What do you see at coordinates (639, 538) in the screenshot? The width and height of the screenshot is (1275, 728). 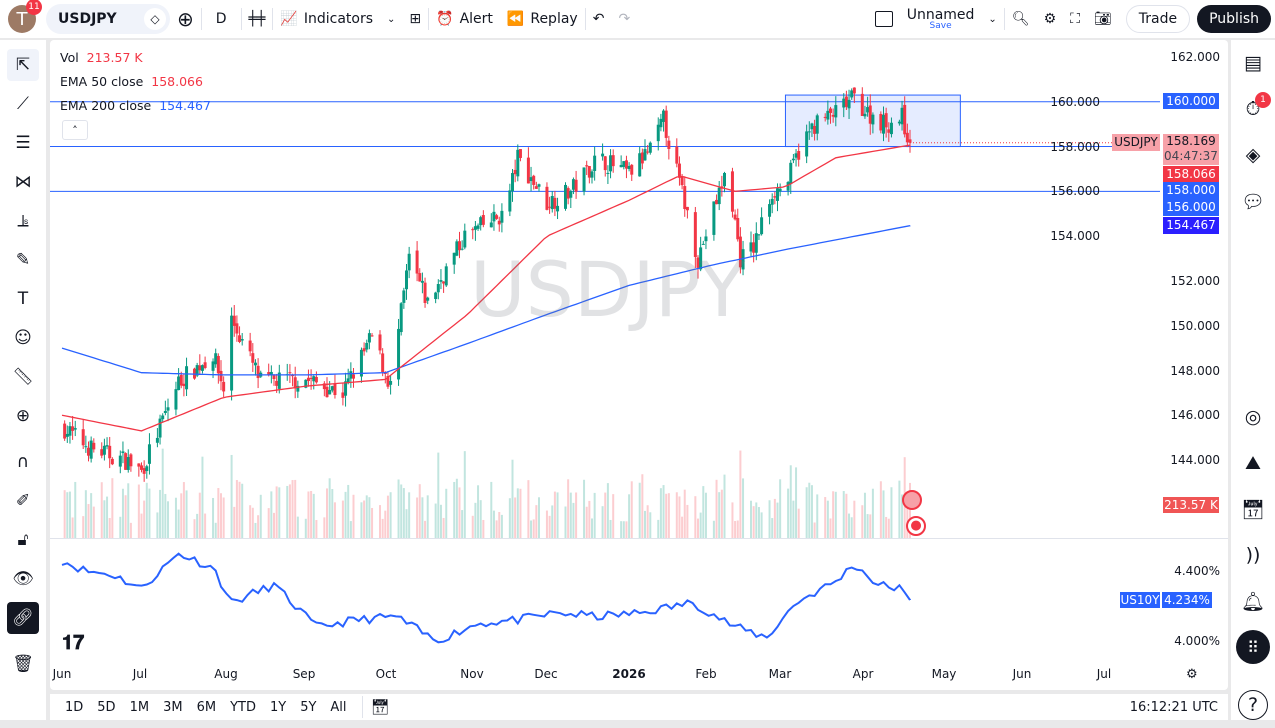 I see `pane-divider` at bounding box center [639, 538].